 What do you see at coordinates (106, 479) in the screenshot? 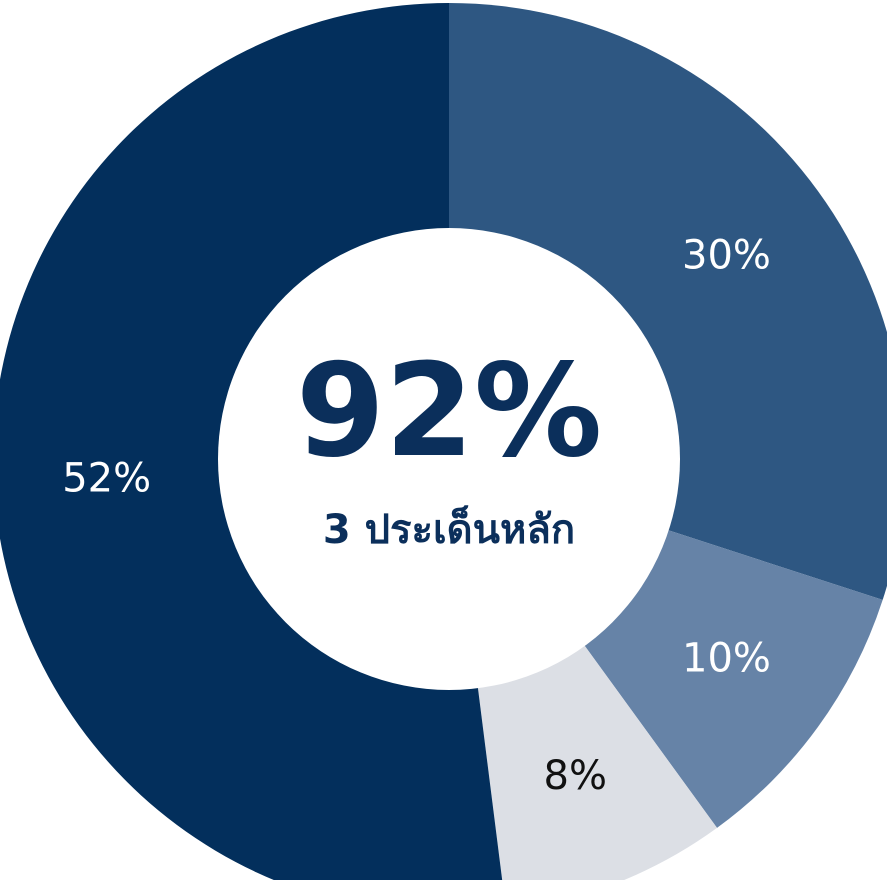
I see `segment-label: 52%` at bounding box center [106, 479].